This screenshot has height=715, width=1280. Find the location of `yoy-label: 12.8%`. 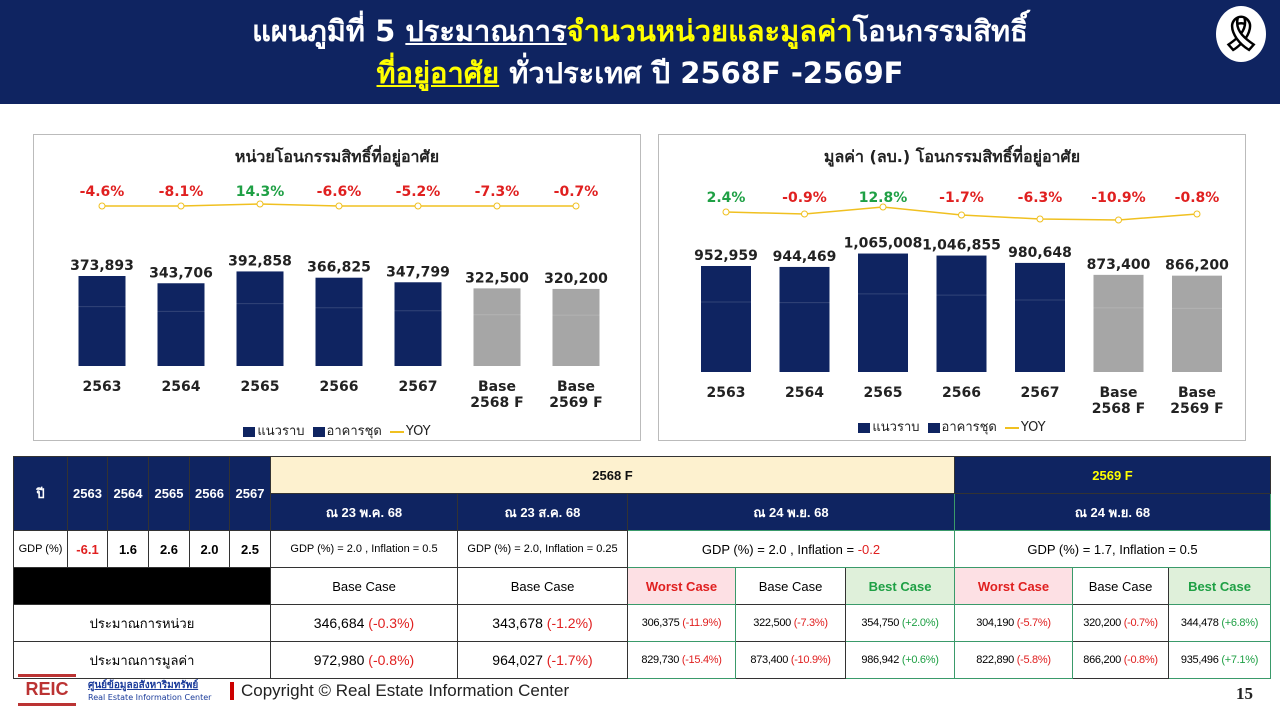

yoy-label: 12.8% is located at coordinates (883, 198).